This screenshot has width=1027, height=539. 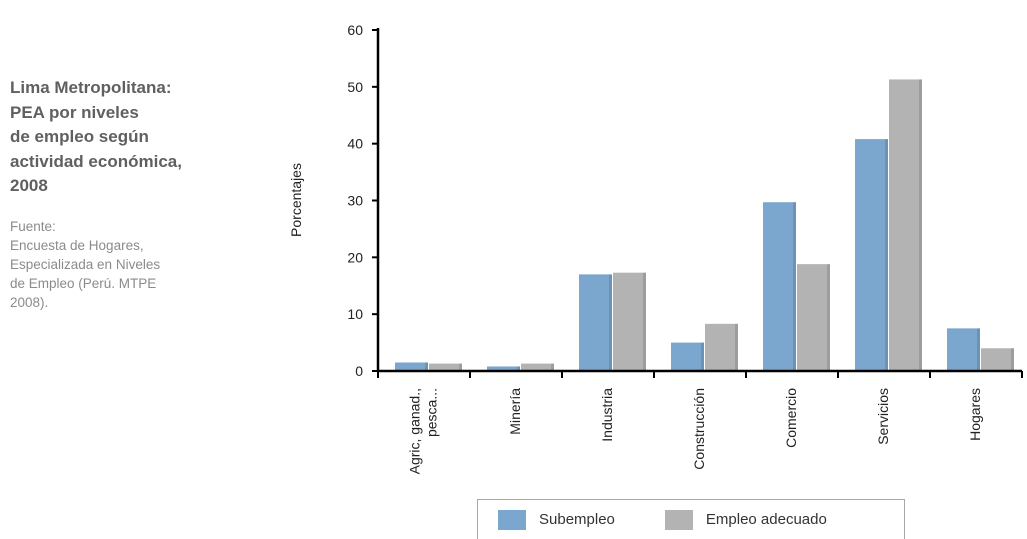 What do you see at coordinates (355, 314) in the screenshot?
I see `y-tick-label-10: 10` at bounding box center [355, 314].